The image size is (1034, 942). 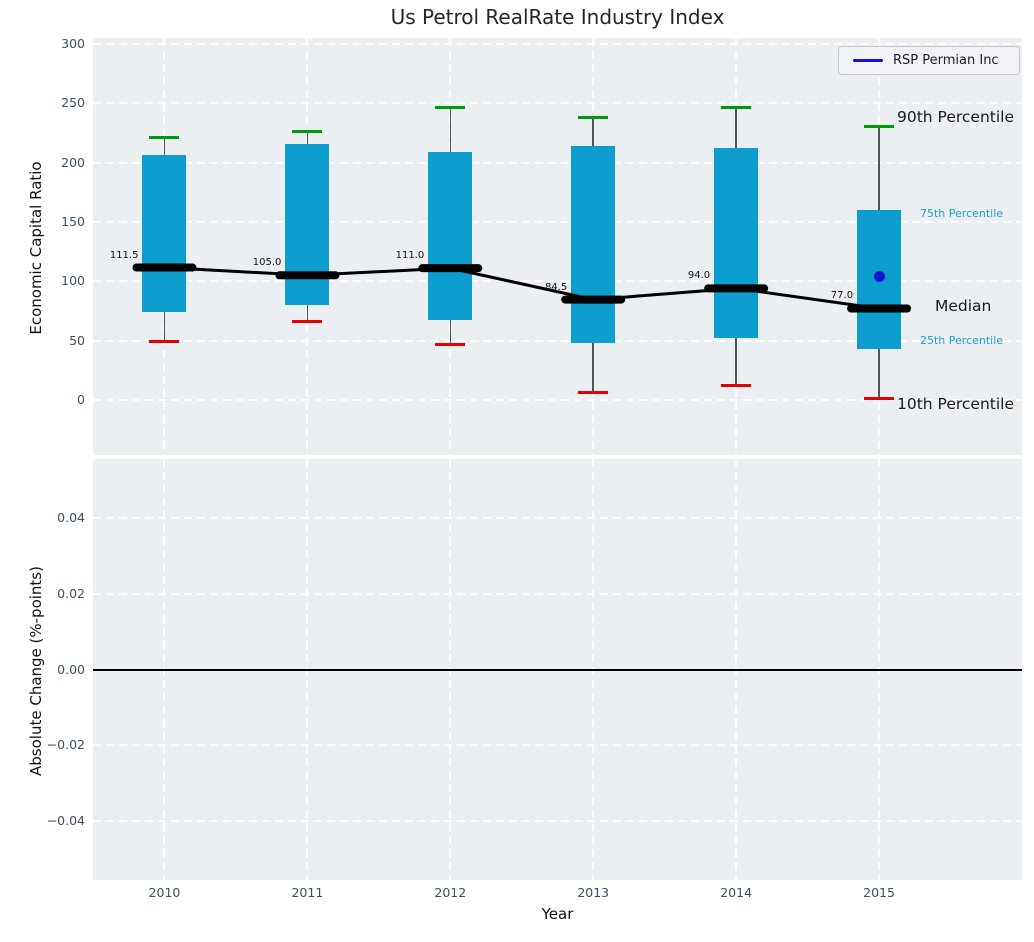 What do you see at coordinates (946, 60) in the screenshot?
I see `legend-label: RSP Permian Inc` at bounding box center [946, 60].